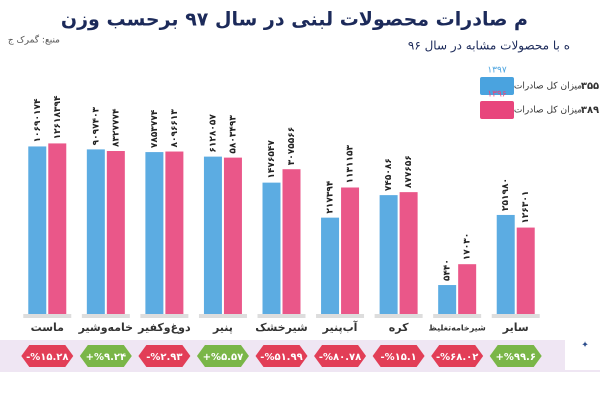  I want to click on value-label: ۲۵۱۹۸۰, so click(506, 194).